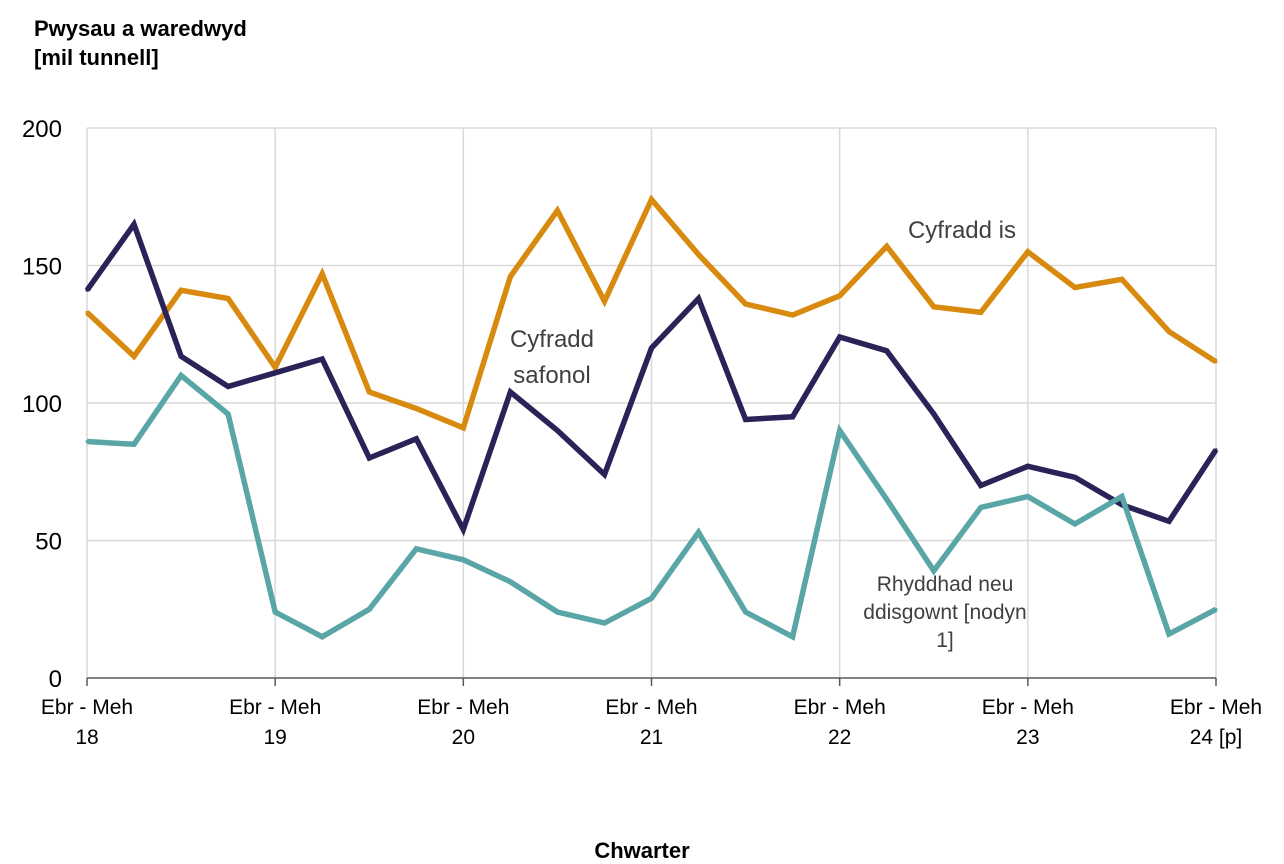  Describe the element at coordinates (275, 722) in the screenshot. I see `x-tick-label: Ebr - Meh 19` at that location.